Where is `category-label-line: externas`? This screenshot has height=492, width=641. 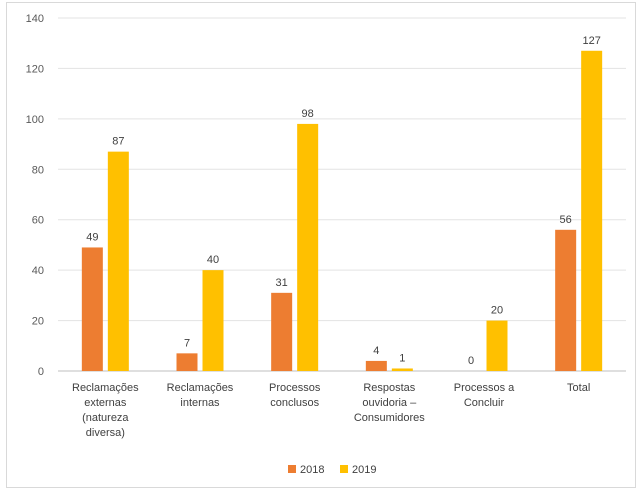
category-label-line: externas is located at coordinates (105, 403).